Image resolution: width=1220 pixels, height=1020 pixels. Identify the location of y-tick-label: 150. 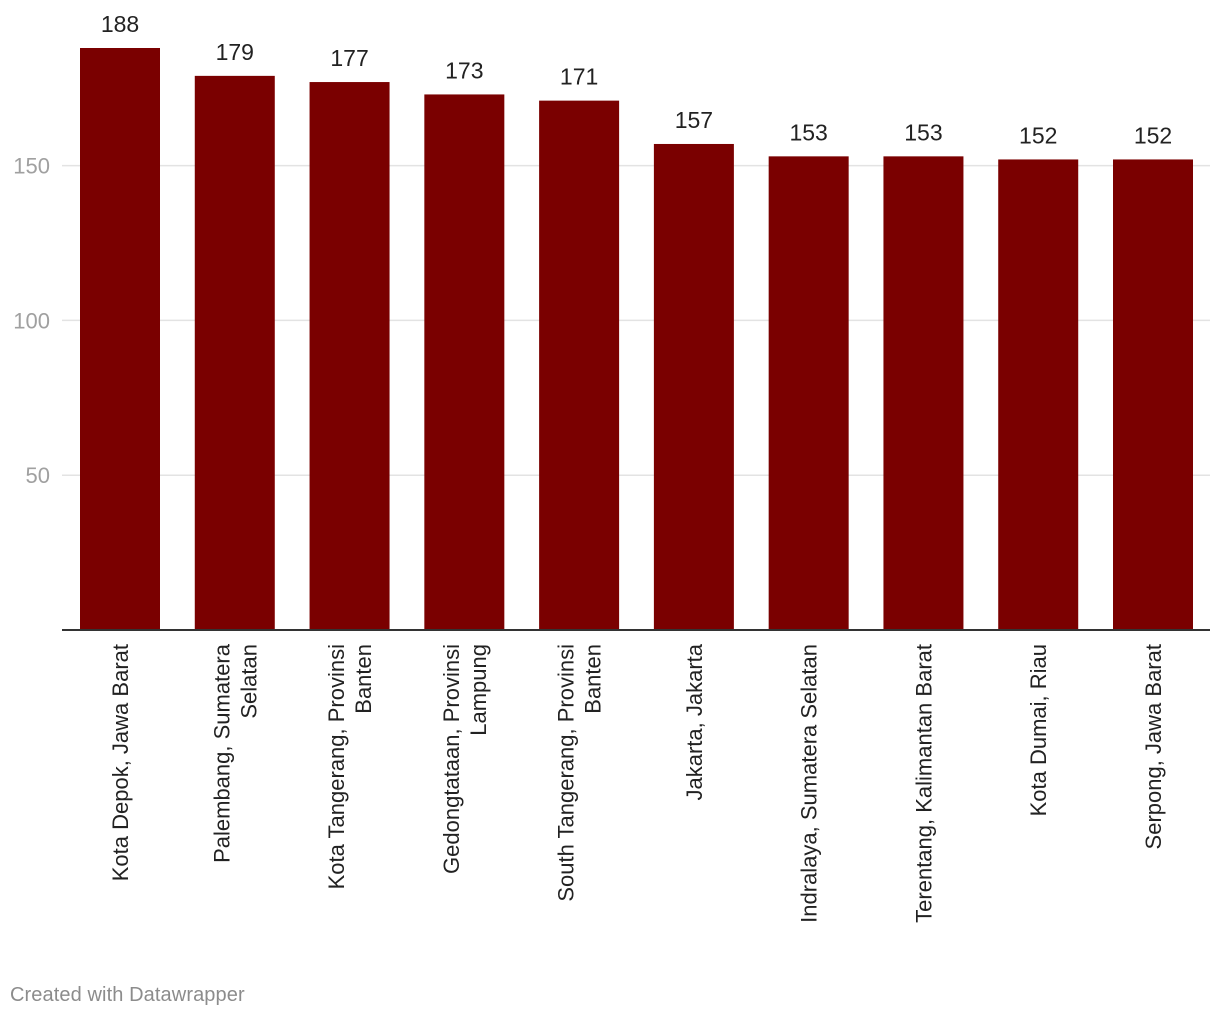
(31, 166).